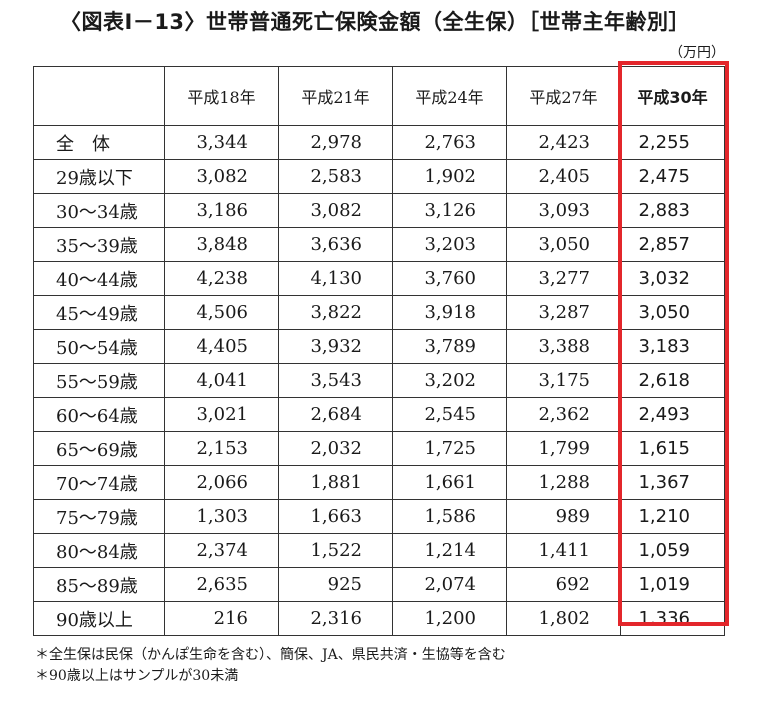  I want to click on table-row: 40～44歳 4,238 4,130 3,760 3,277 3,032, so click(379, 278).